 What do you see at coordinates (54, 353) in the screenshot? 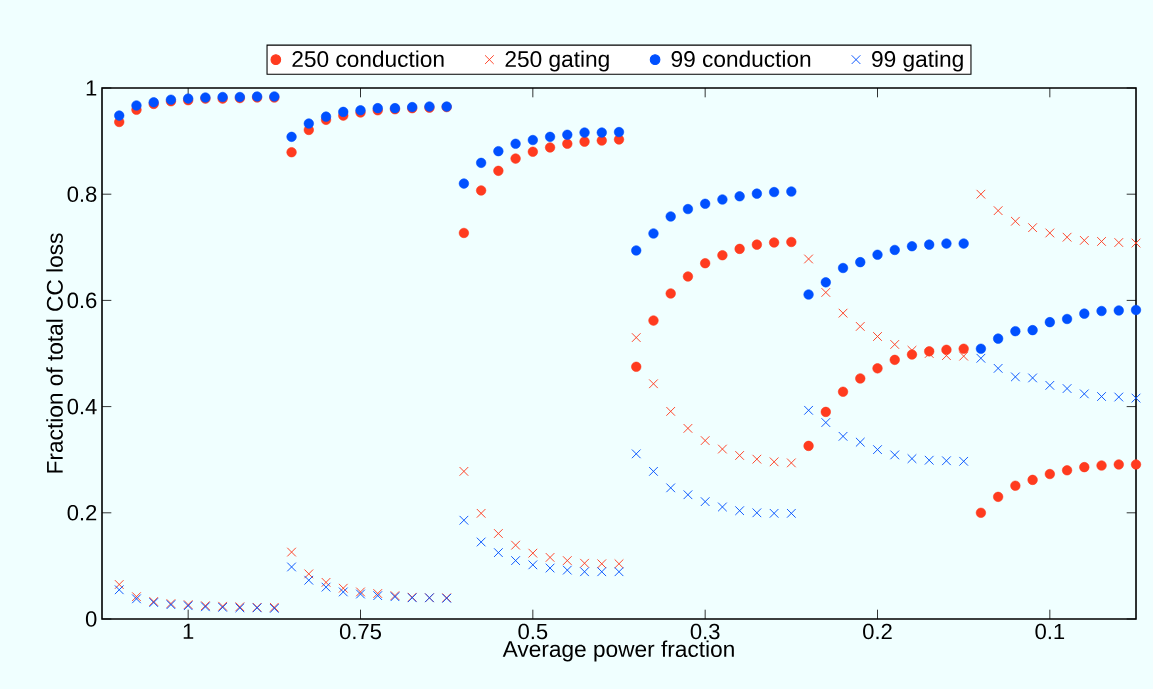
I see `y-axis-title: Fraction of total CC loss` at bounding box center [54, 353].